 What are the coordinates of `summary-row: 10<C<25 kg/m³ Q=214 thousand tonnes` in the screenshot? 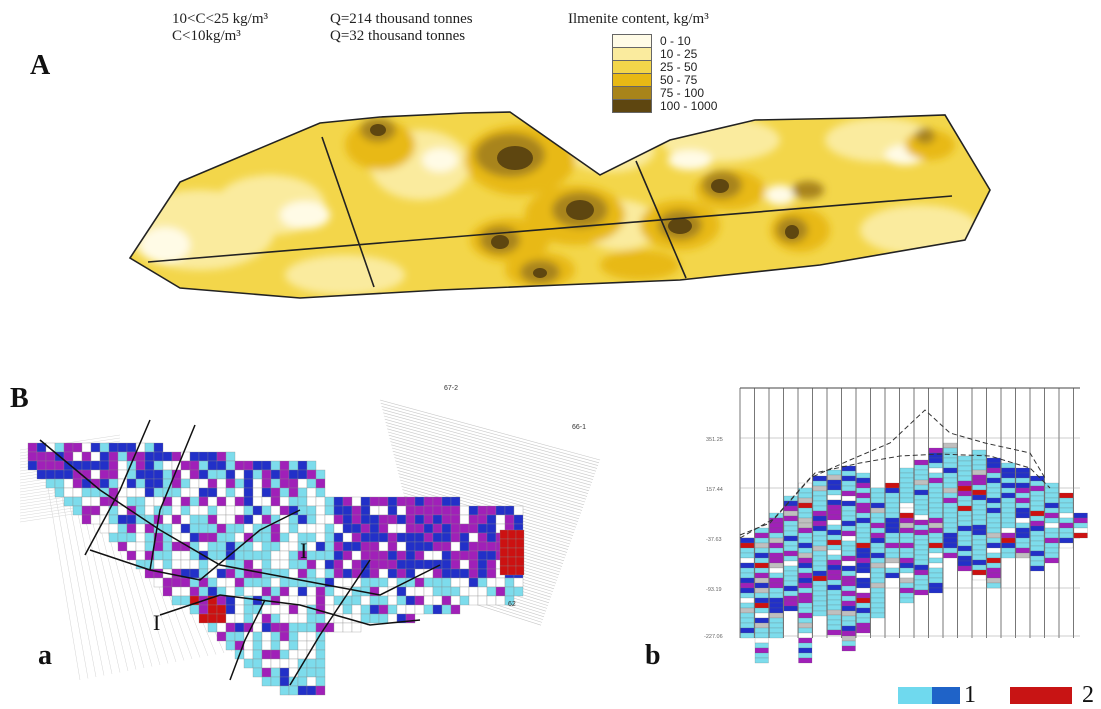 It's located at (342, 19).